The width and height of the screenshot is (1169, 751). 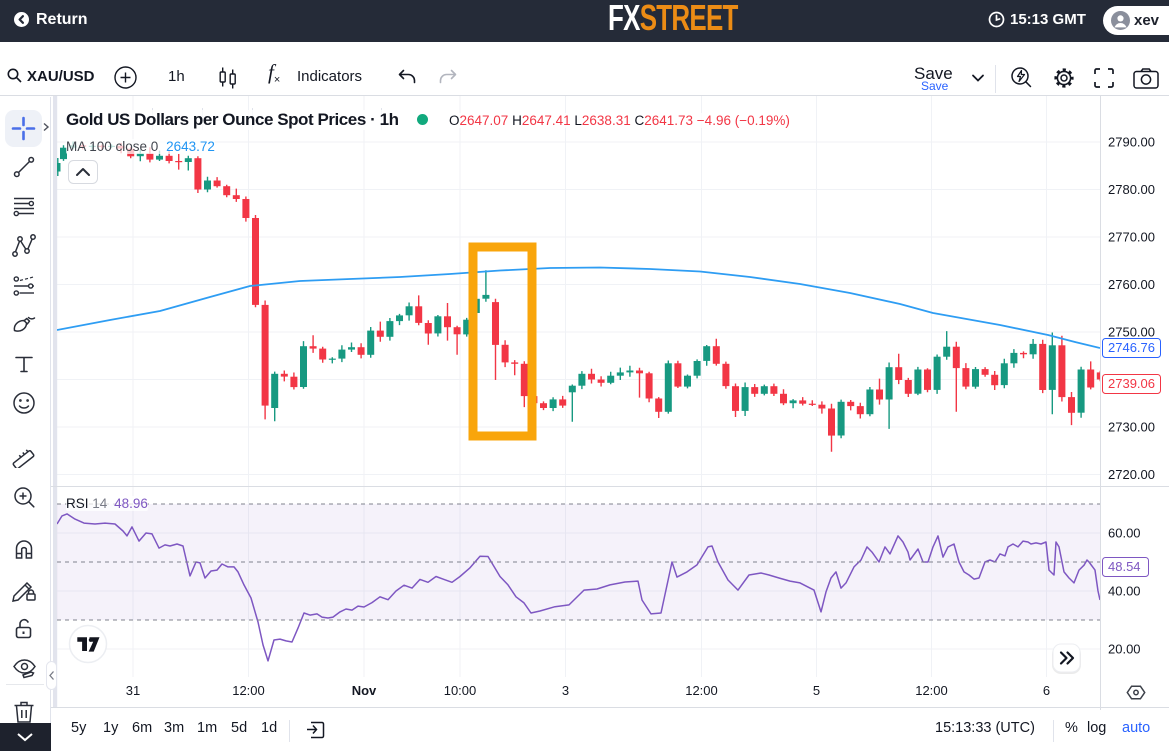 I want to click on svg-text: 2760.00, so click(x=1131, y=284).